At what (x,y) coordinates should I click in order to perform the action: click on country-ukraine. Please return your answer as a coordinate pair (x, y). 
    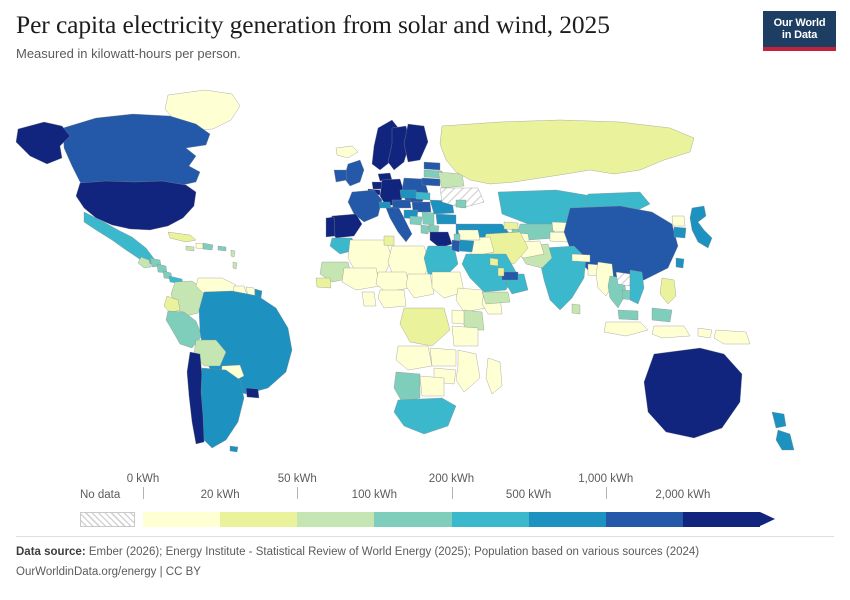
    Looking at the image, I should click on (462, 198).